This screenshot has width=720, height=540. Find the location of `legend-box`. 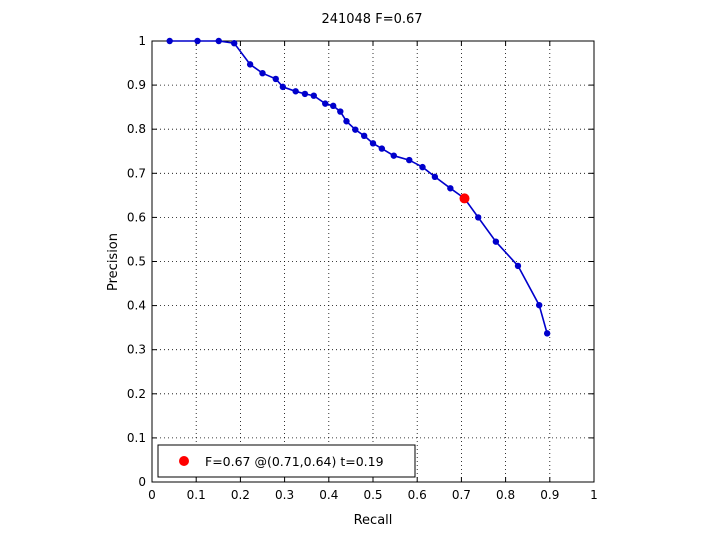

legend-box is located at coordinates (286, 461).